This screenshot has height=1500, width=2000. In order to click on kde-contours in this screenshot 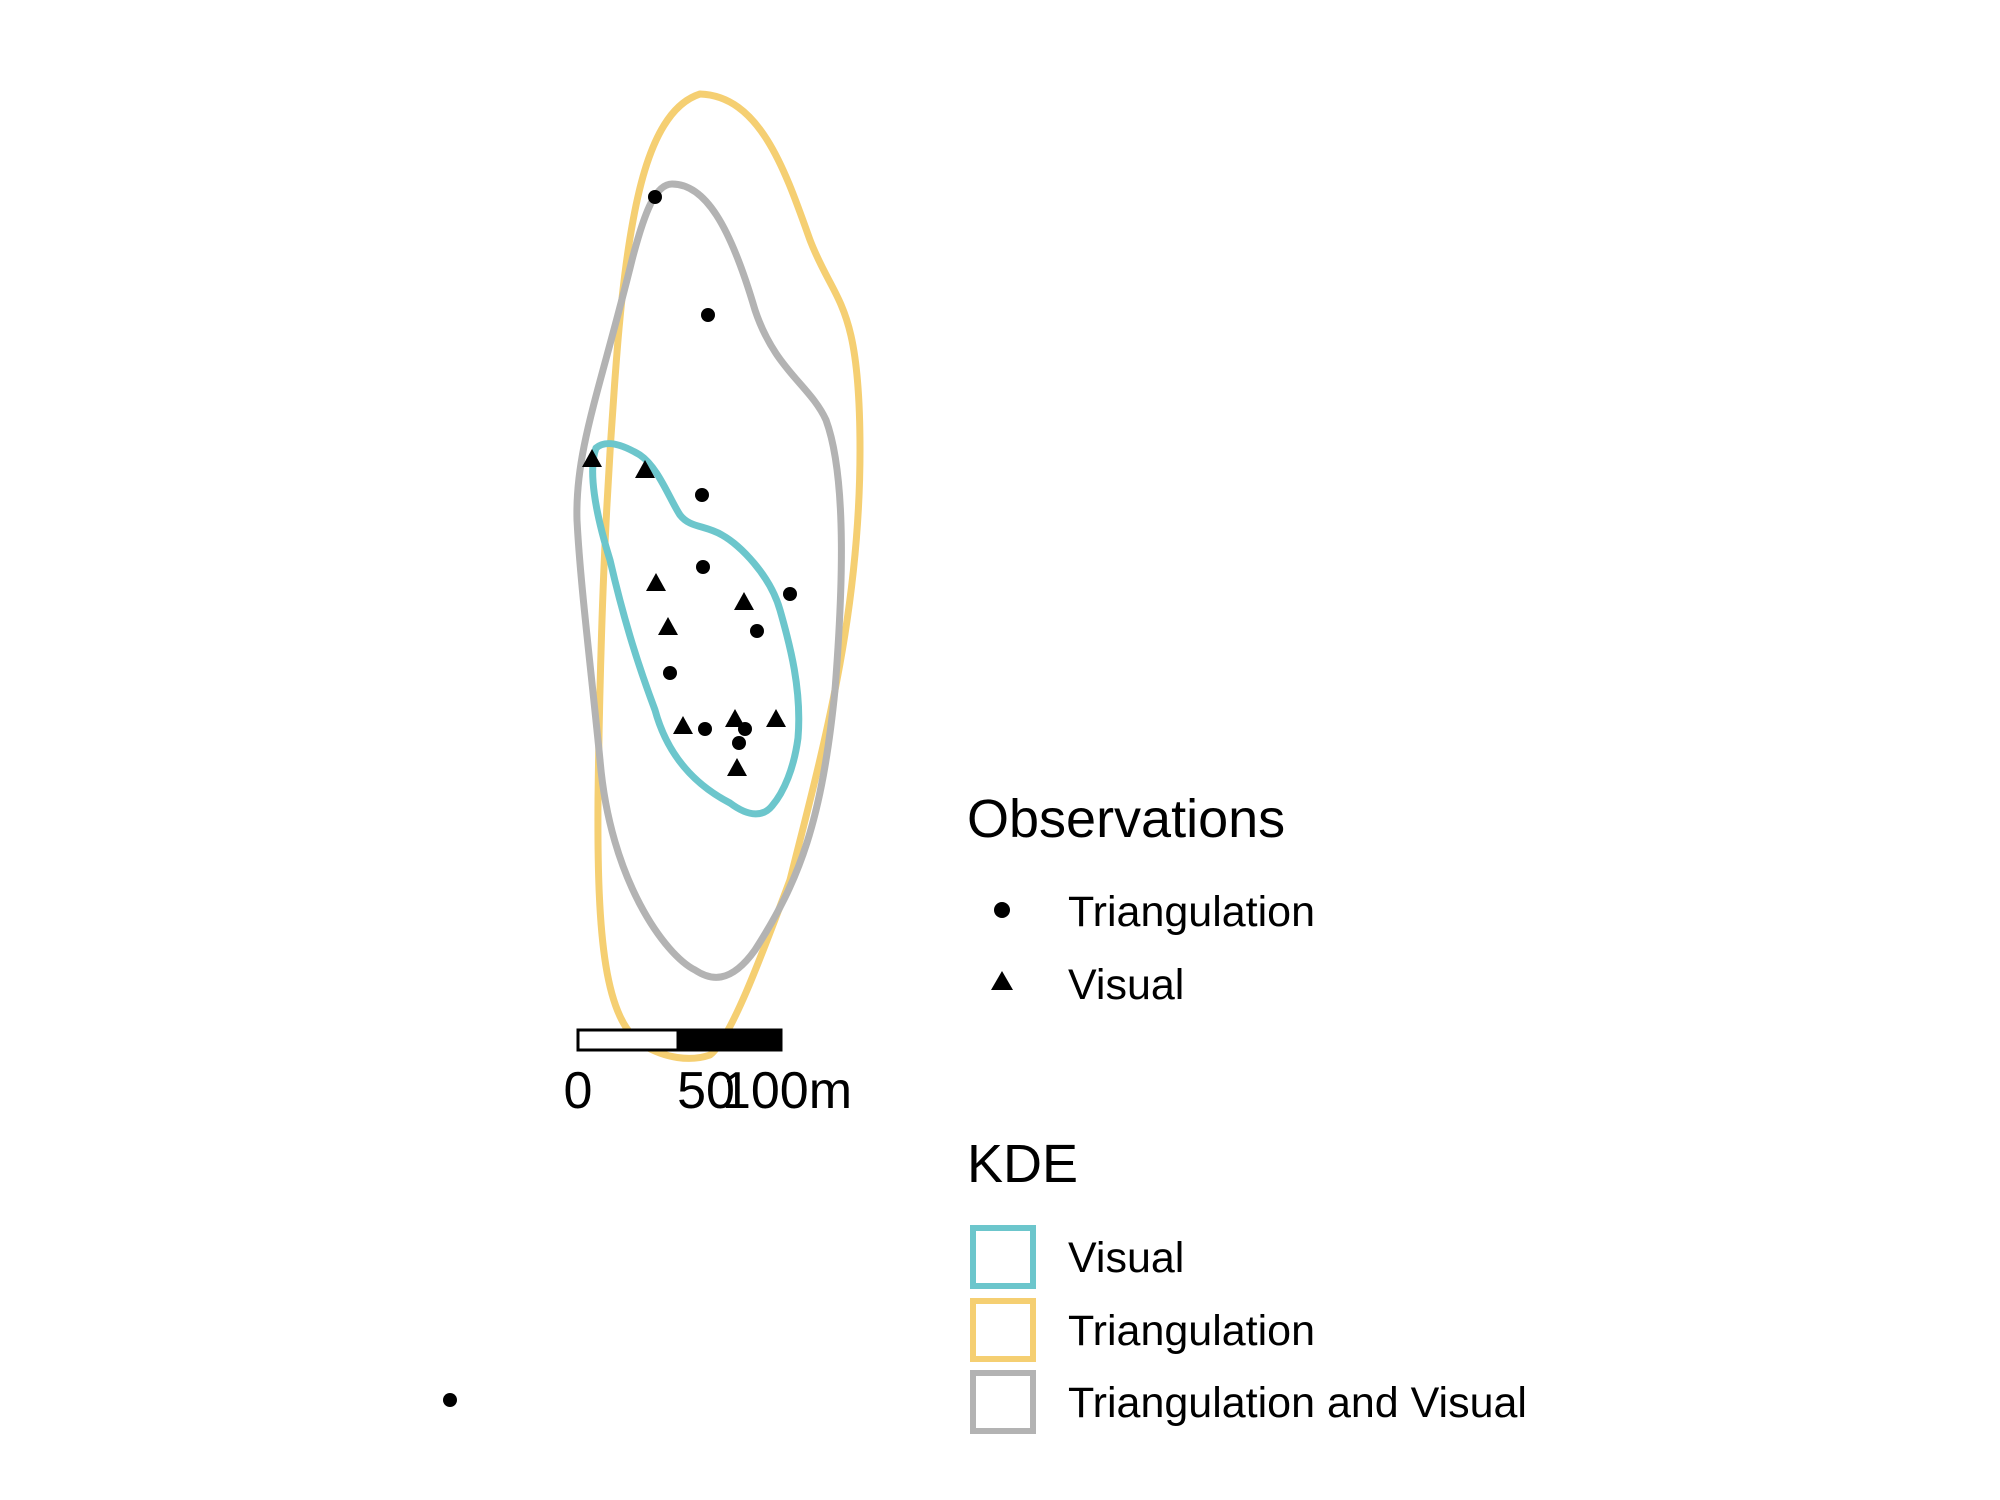, I will do `click(718, 576)`.